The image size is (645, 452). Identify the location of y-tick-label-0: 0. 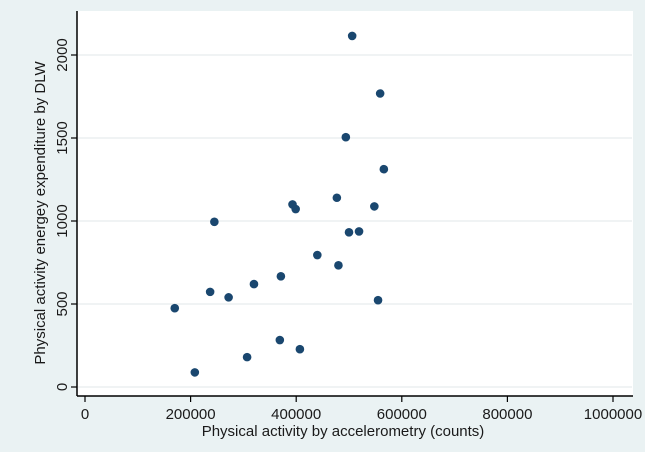
(62, 387).